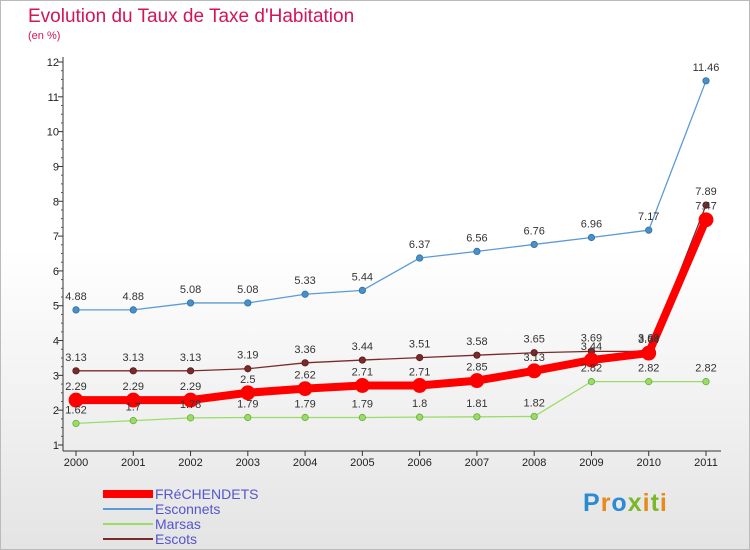 The image size is (750, 550). What do you see at coordinates (705, 207) in the screenshot?
I see `data-label: 7.47` at bounding box center [705, 207].